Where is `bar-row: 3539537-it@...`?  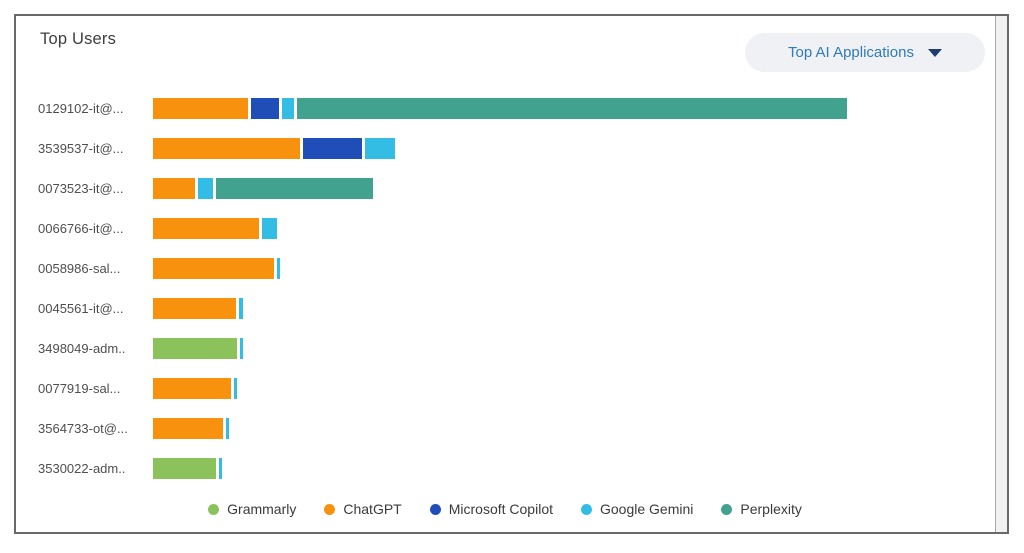 bar-row: 3539537-it@... is located at coordinates (508, 148).